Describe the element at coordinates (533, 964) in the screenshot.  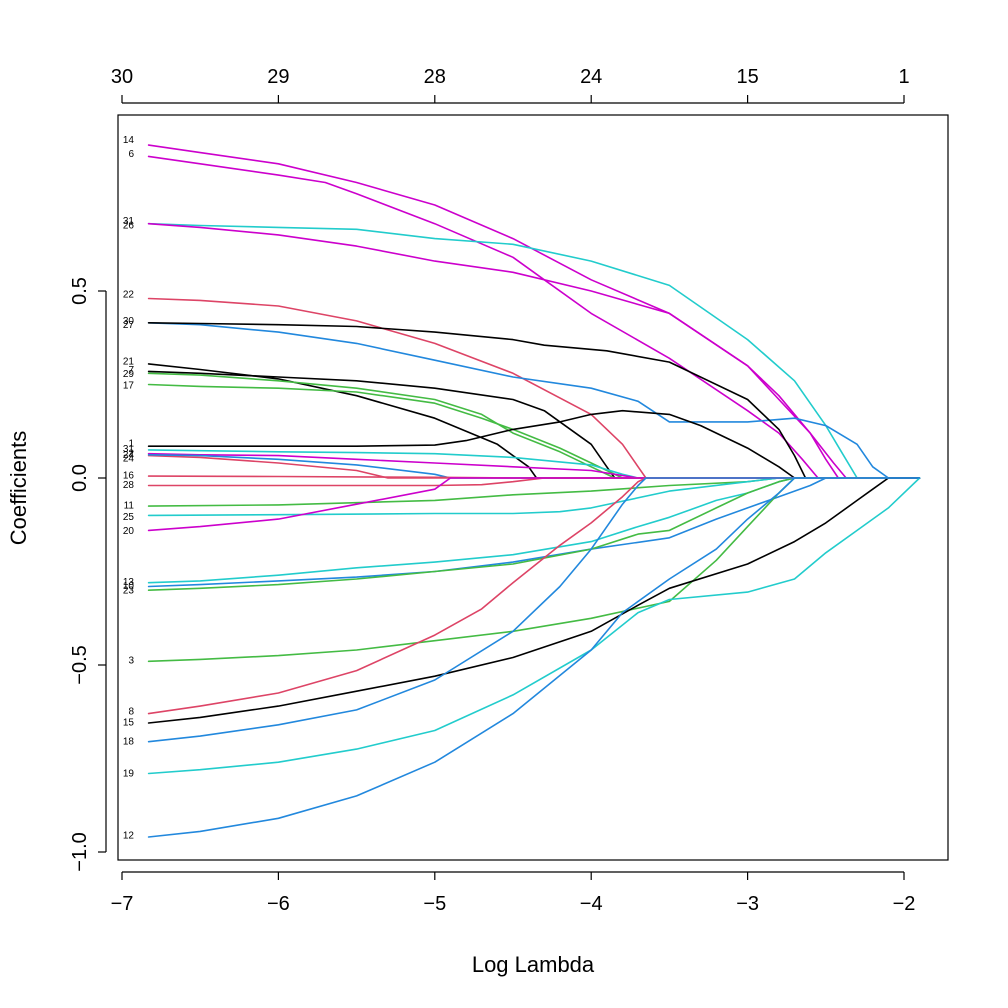
I see `x-axis-title: Log Lambda` at that location.